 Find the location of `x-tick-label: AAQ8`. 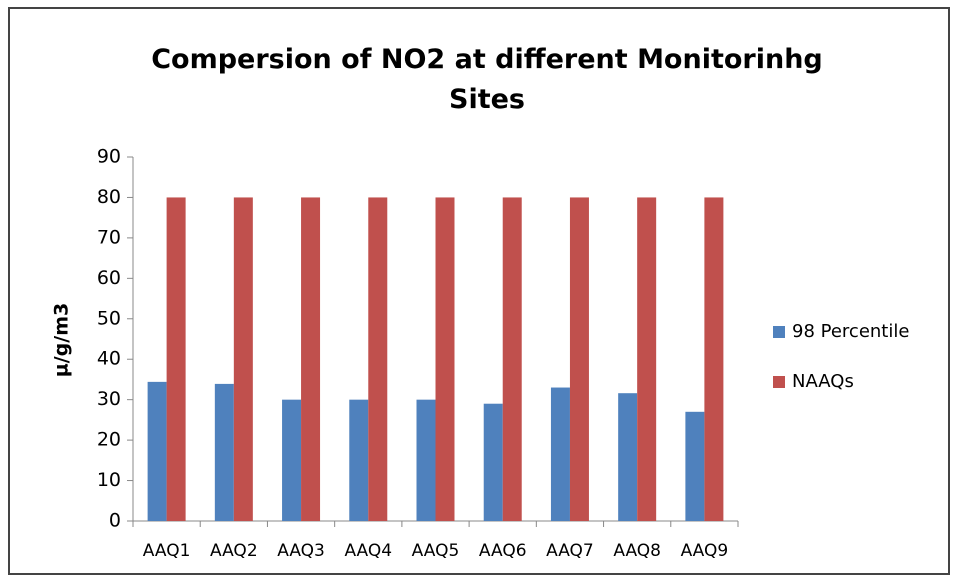

x-tick-label: AAQ8 is located at coordinates (637, 551).